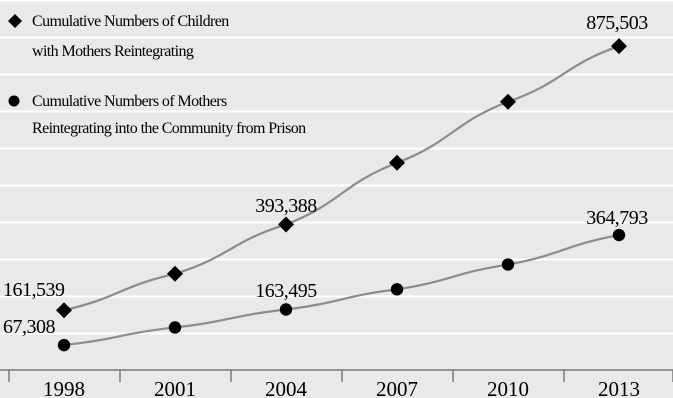 The height and width of the screenshot is (398, 673). I want to click on data-label: 875,503, so click(617, 23).